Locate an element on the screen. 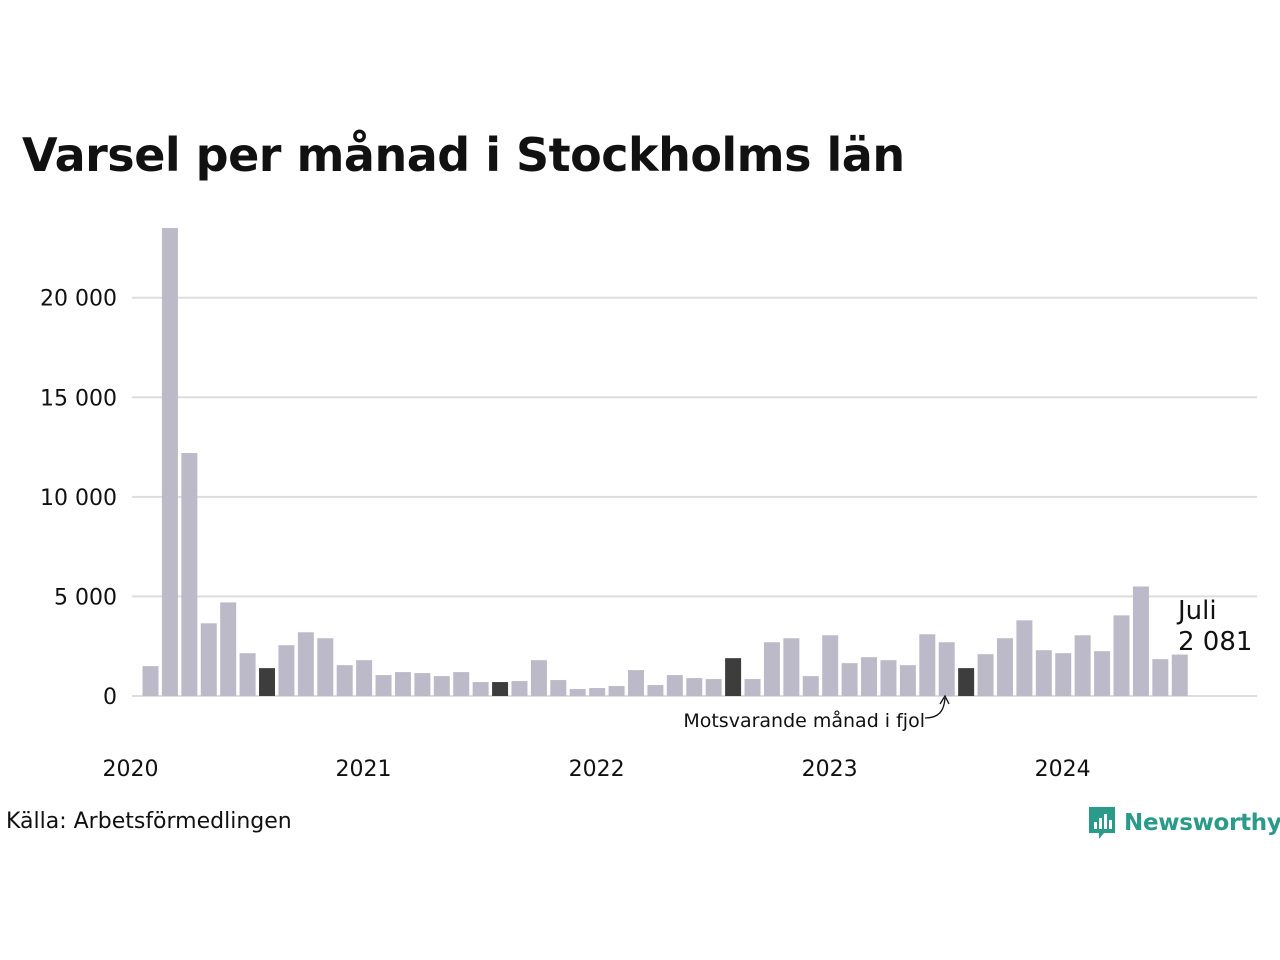 This screenshot has width=1280, height=960. source-text: Källa: Arbetsförmedlingen is located at coordinates (149, 821).